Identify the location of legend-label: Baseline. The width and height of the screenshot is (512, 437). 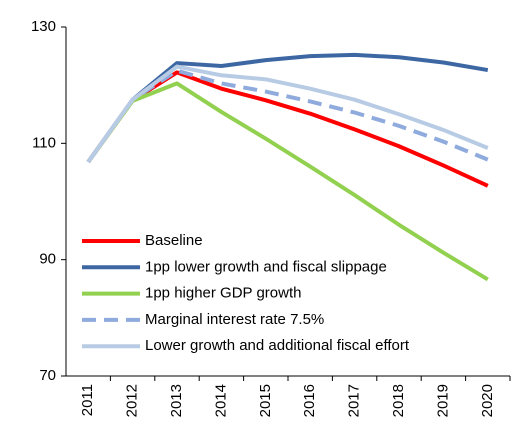
(174, 240).